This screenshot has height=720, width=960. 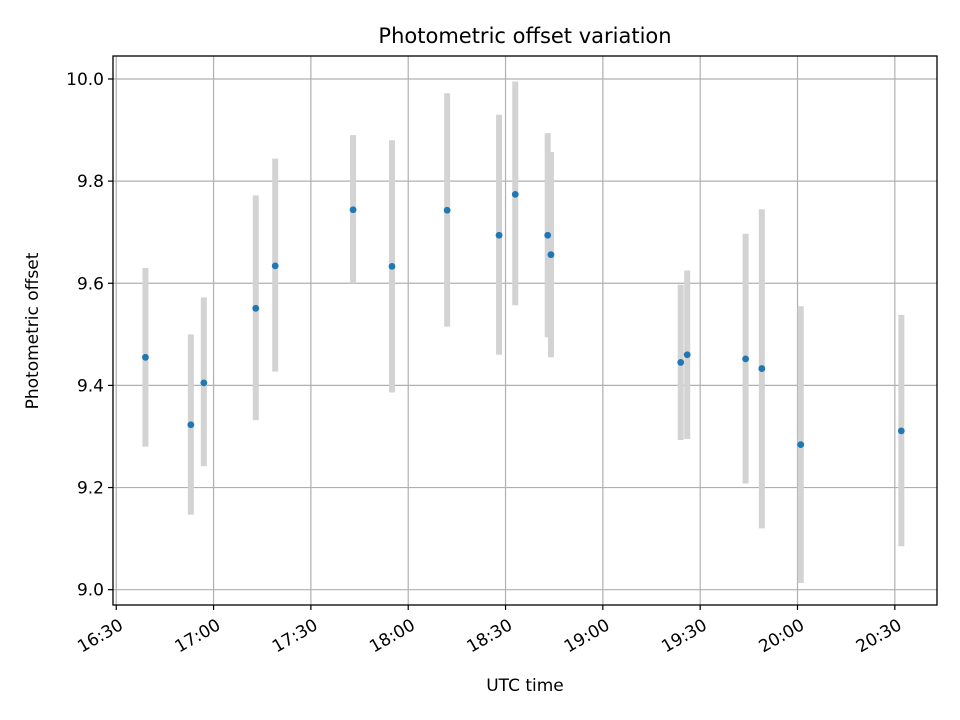 What do you see at coordinates (295, 636) in the screenshot?
I see `x-tick-label: 17:30` at bounding box center [295, 636].